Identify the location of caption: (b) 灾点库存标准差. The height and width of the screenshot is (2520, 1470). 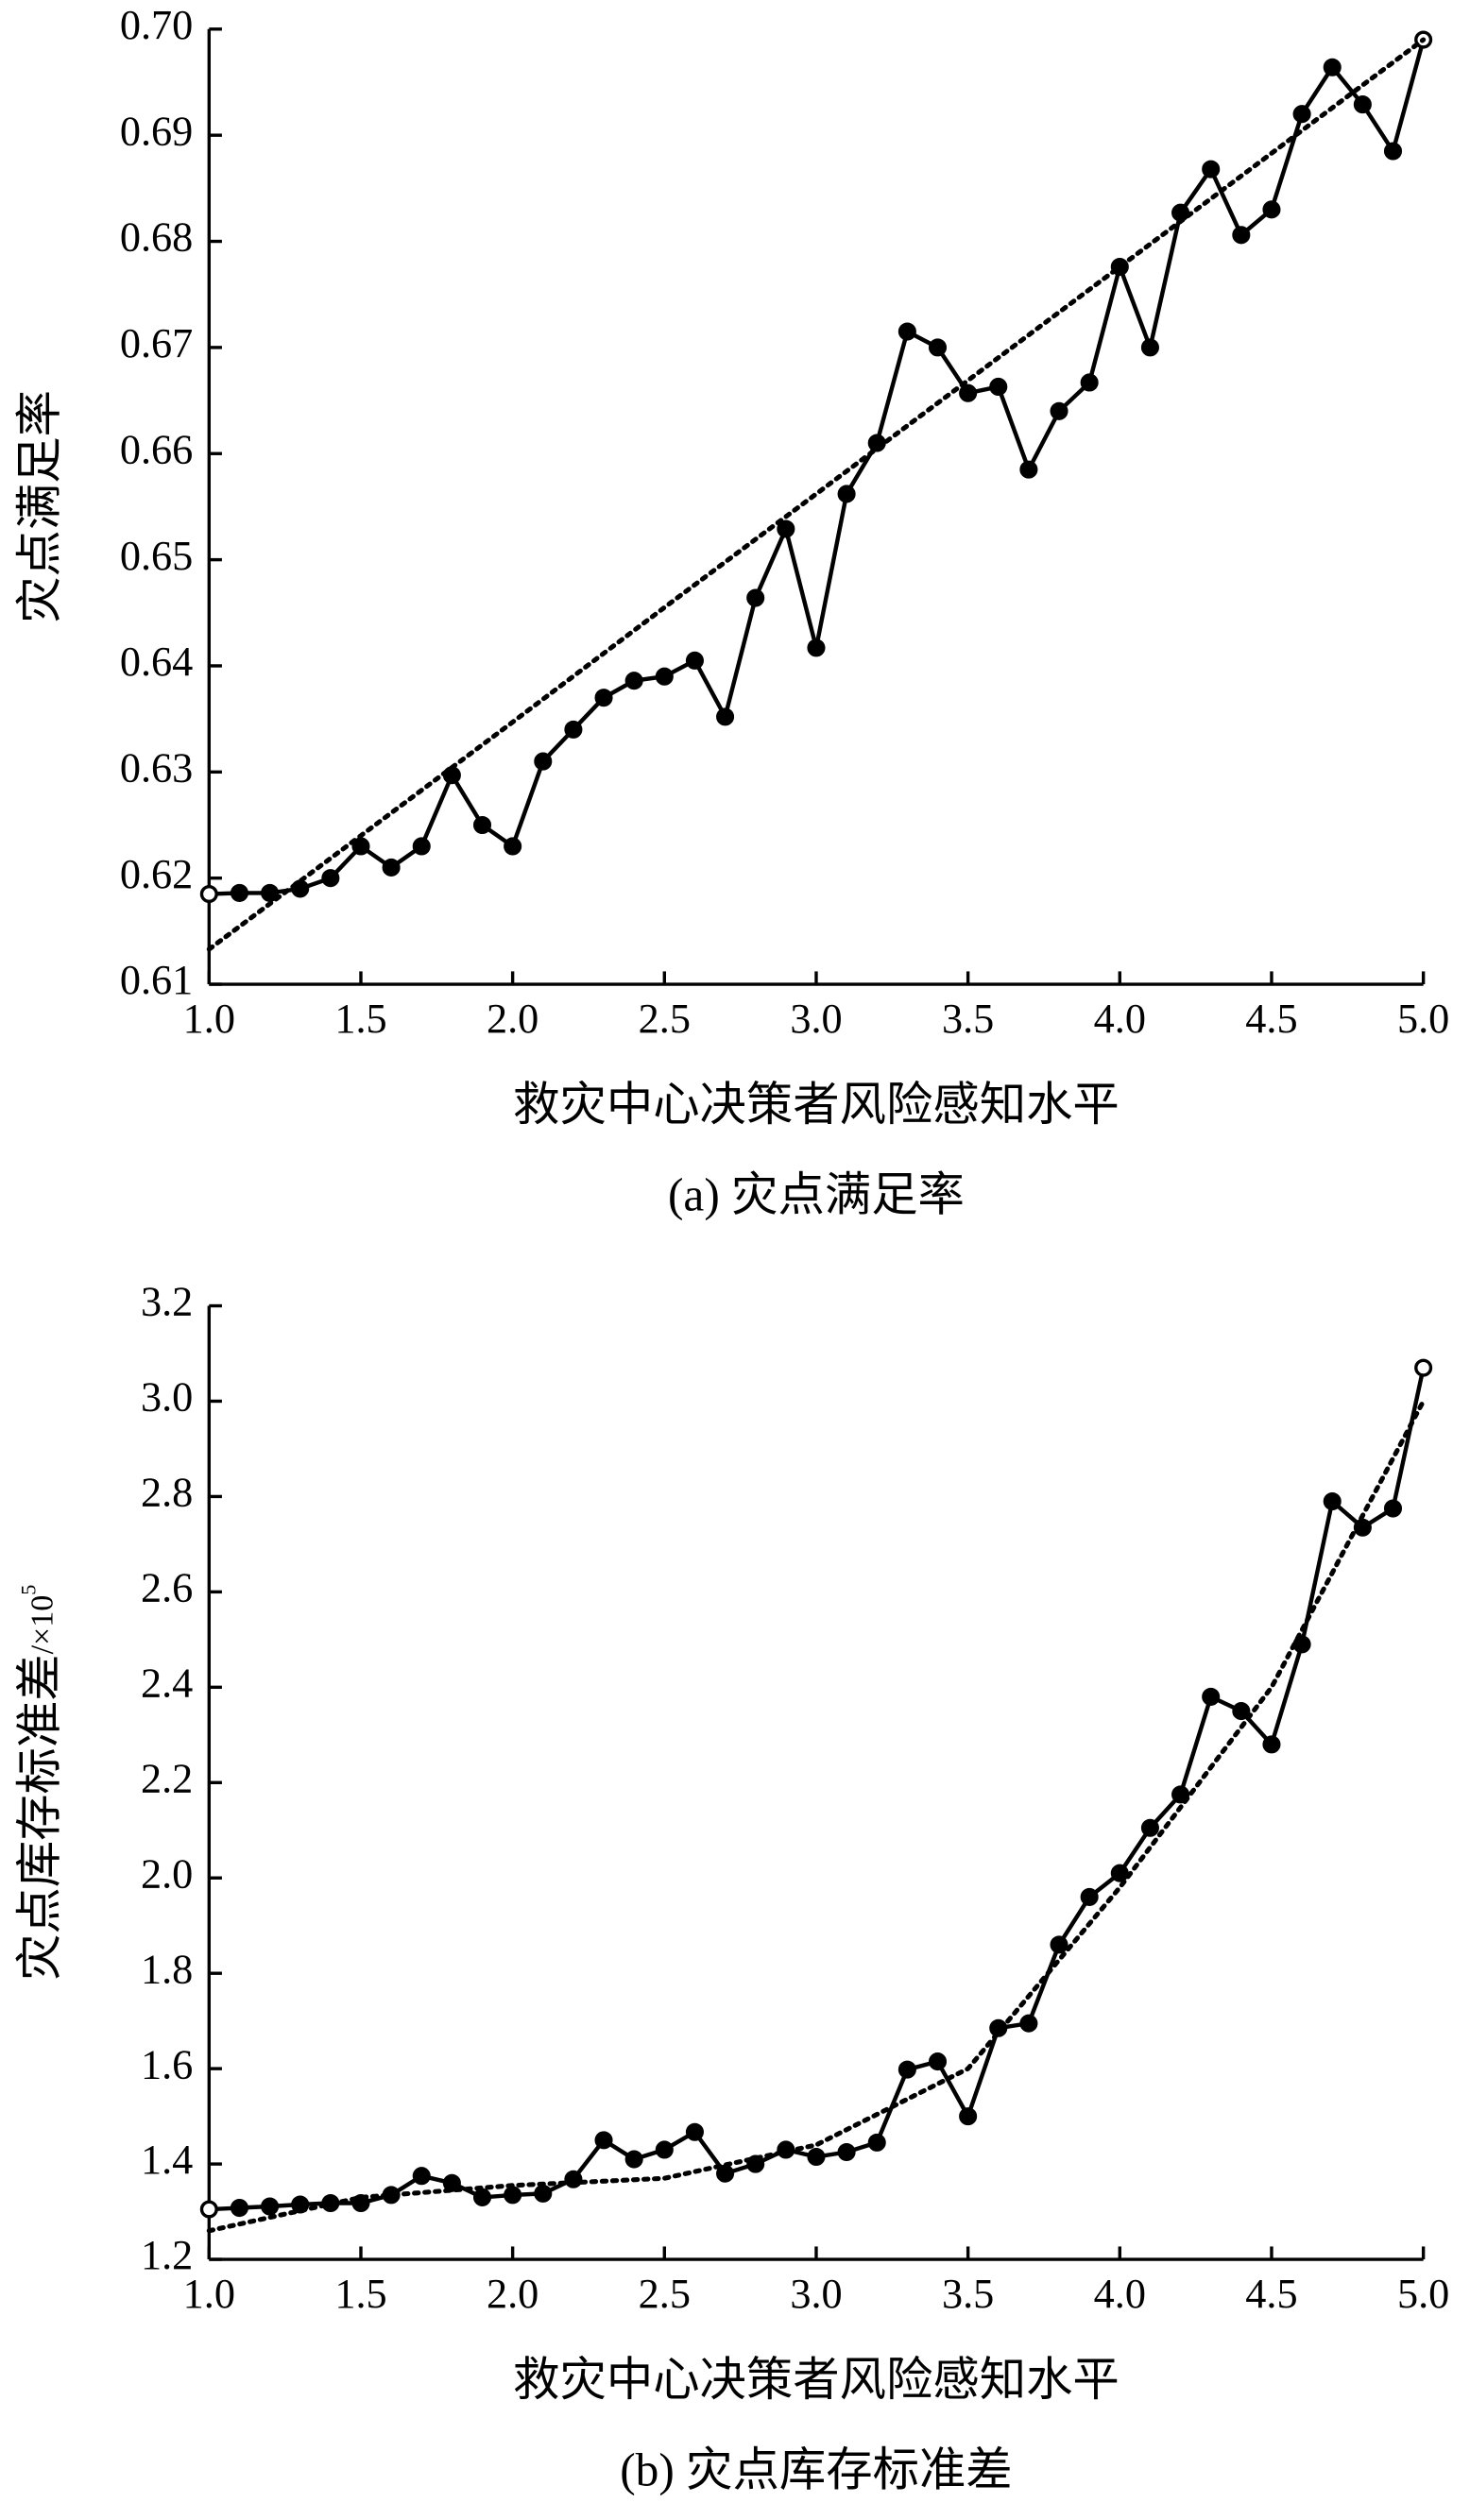
(816, 2469).